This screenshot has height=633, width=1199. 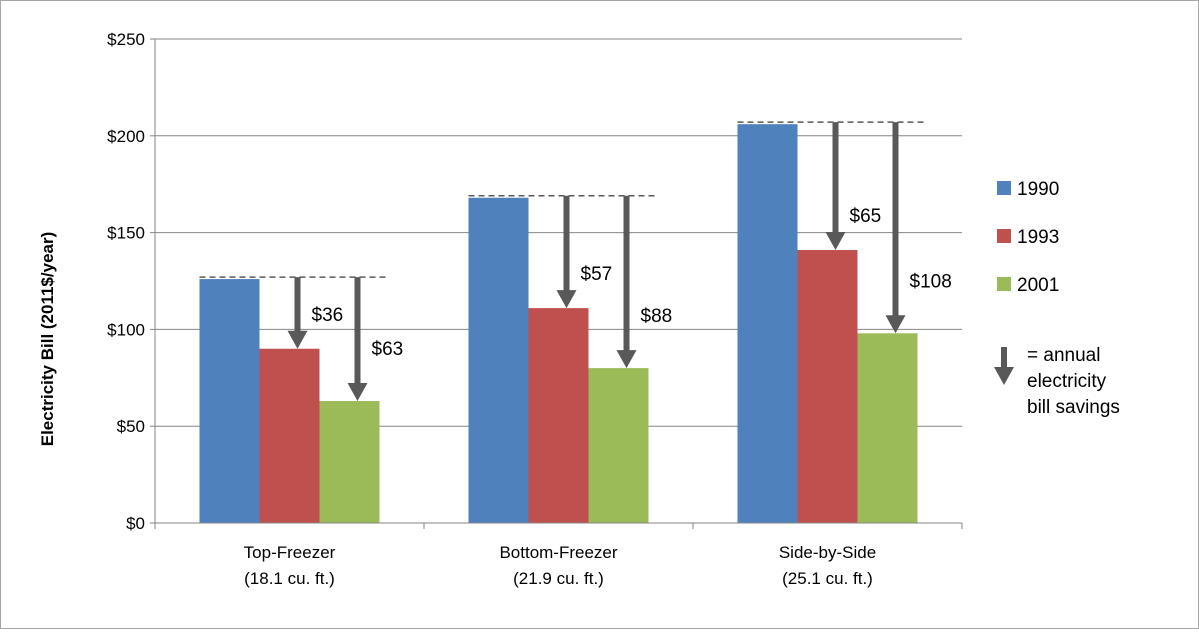 What do you see at coordinates (827, 578) in the screenshot?
I see `x-tick-label: (25.1 cu. ft.)` at bounding box center [827, 578].